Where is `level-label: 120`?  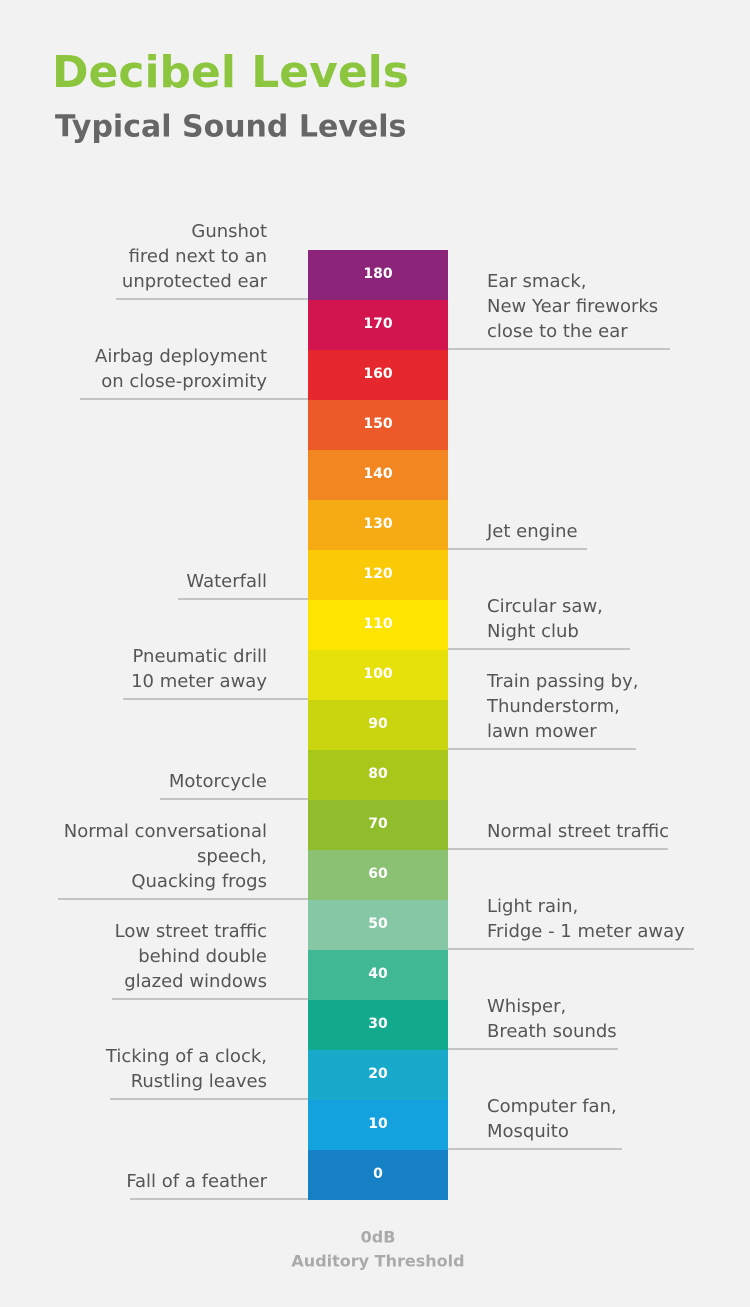 level-label: 120 is located at coordinates (377, 574).